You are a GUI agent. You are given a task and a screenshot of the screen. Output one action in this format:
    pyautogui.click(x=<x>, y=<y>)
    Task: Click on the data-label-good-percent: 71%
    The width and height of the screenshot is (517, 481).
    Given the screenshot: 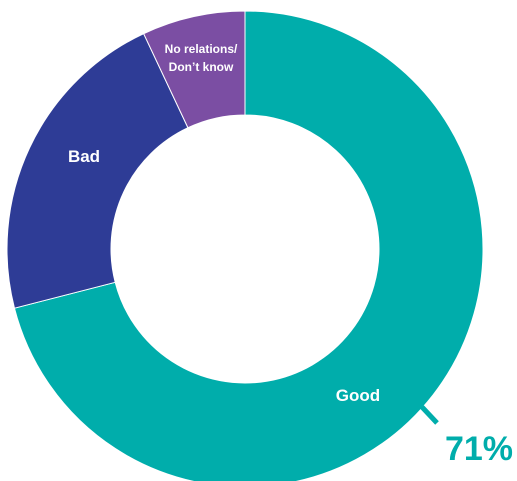 What is the action you would take?
    pyautogui.click(x=479, y=449)
    